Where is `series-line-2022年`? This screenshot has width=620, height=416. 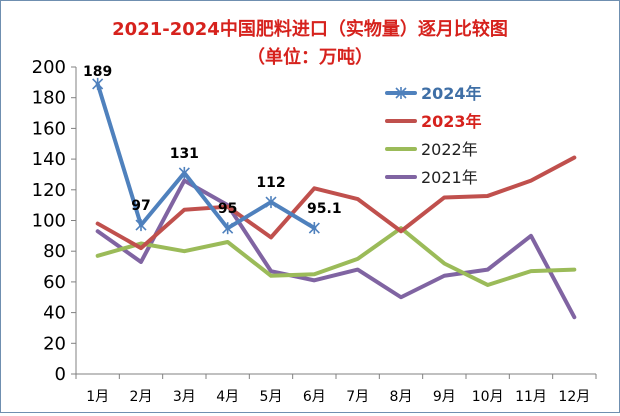
series-line-2022年 is located at coordinates (336, 256).